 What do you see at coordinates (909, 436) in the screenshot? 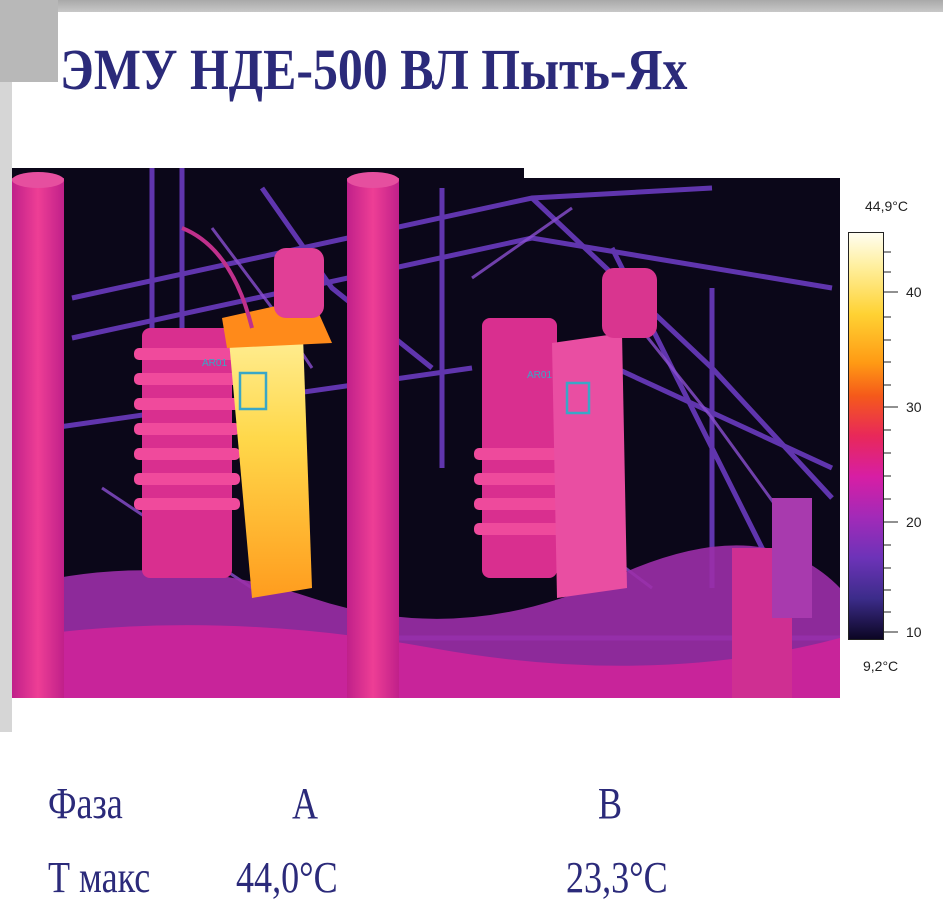
I see `colorbar-ticks: 40 30 20 10` at bounding box center [909, 436].